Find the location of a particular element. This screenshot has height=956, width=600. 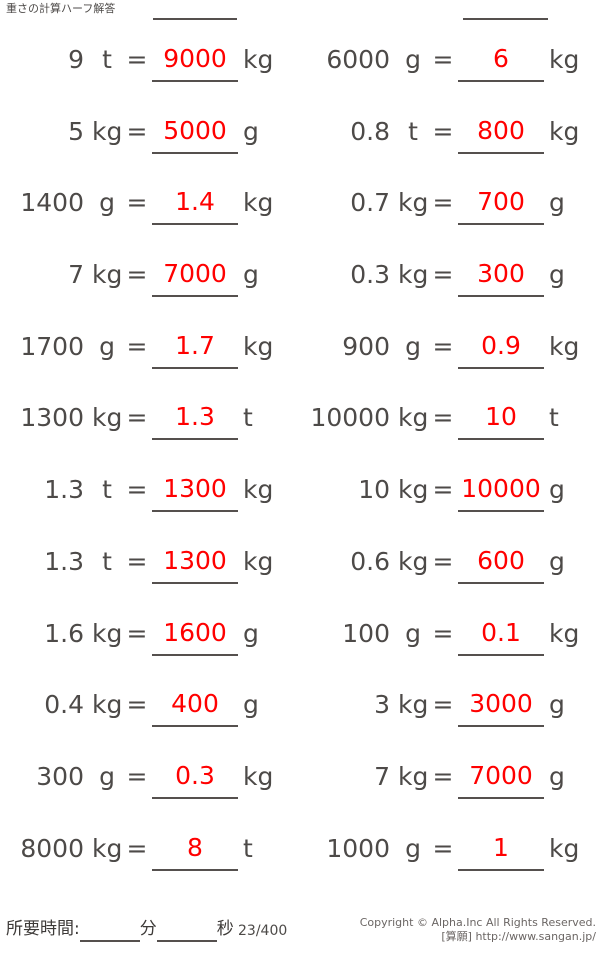

answer-value: 9000 is located at coordinates (195, 58).